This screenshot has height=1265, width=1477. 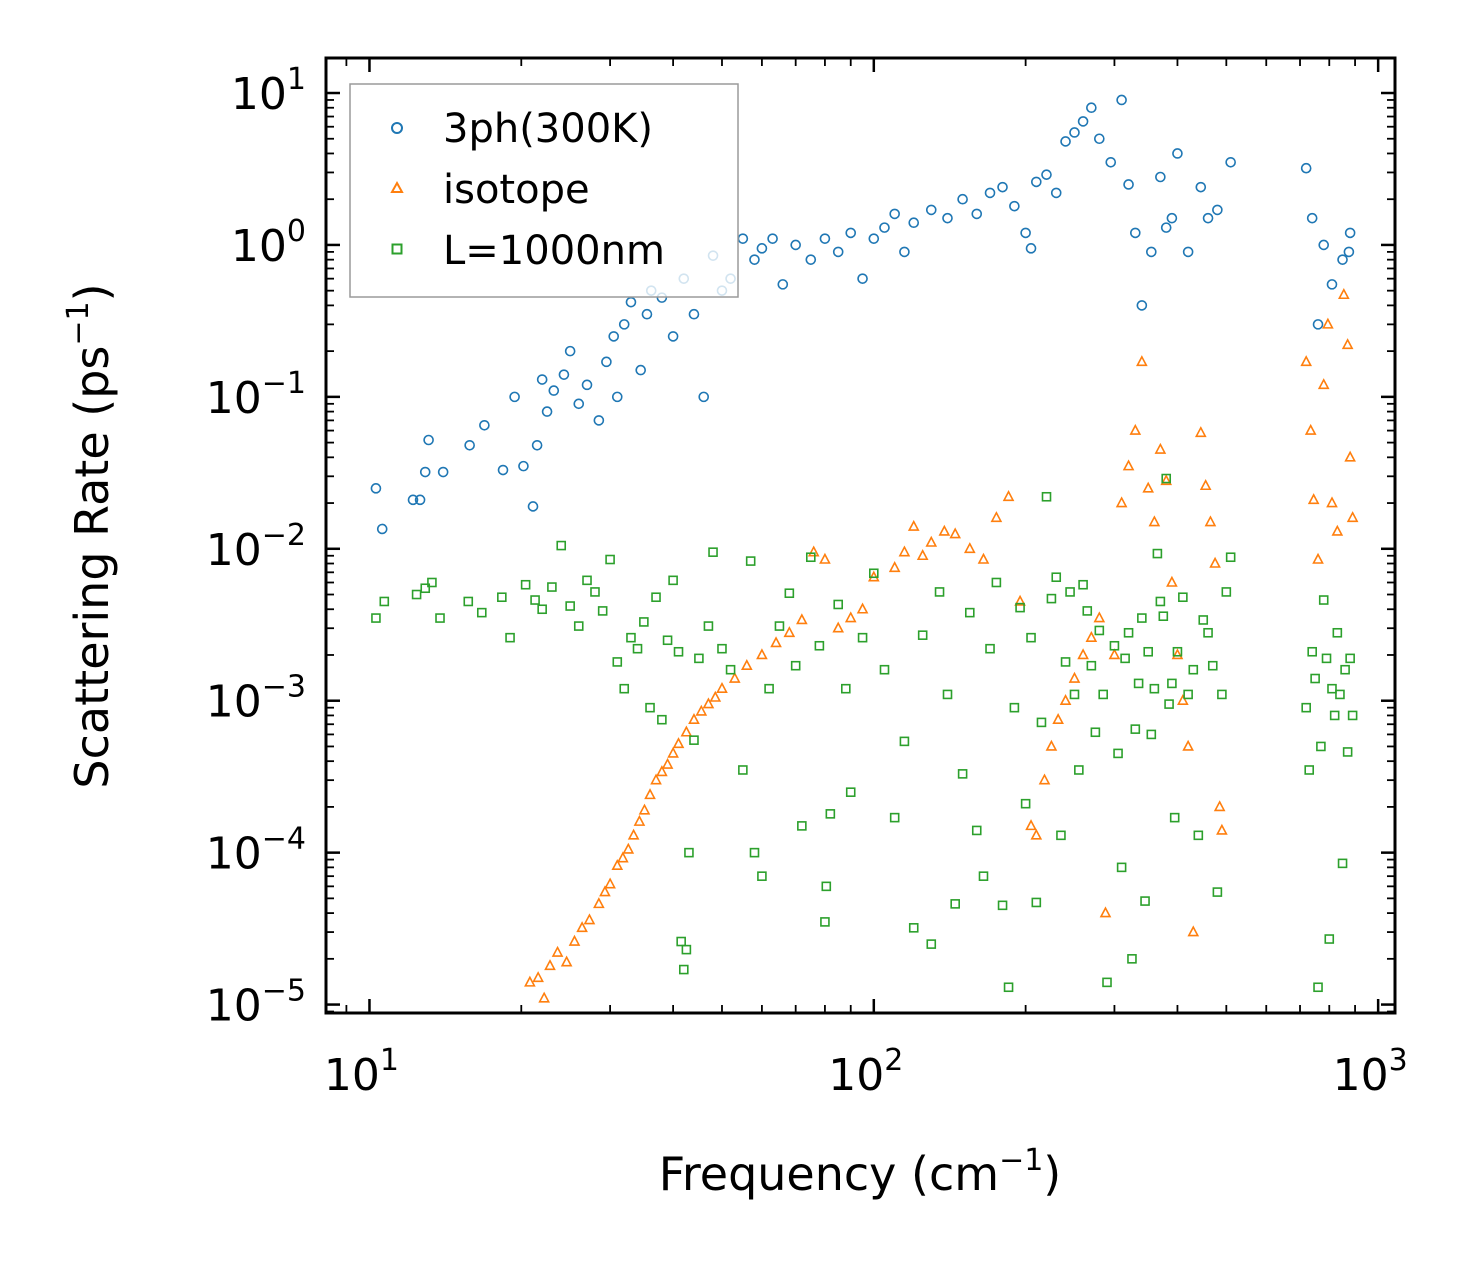 What do you see at coordinates (397, 128) in the screenshot?
I see `legend-marker-3ph` at bounding box center [397, 128].